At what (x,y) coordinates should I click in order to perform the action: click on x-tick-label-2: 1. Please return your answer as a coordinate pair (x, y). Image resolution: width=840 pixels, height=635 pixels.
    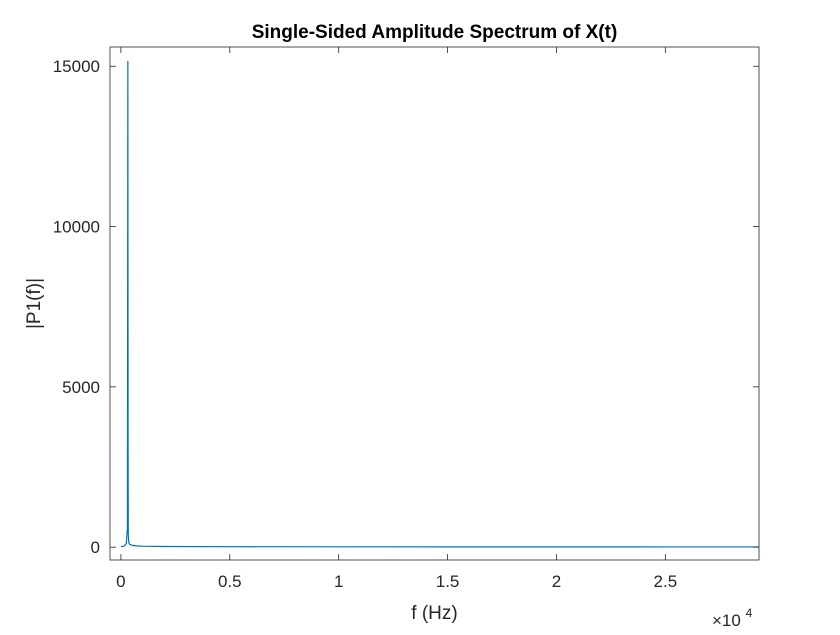
    Looking at the image, I should click on (338, 581).